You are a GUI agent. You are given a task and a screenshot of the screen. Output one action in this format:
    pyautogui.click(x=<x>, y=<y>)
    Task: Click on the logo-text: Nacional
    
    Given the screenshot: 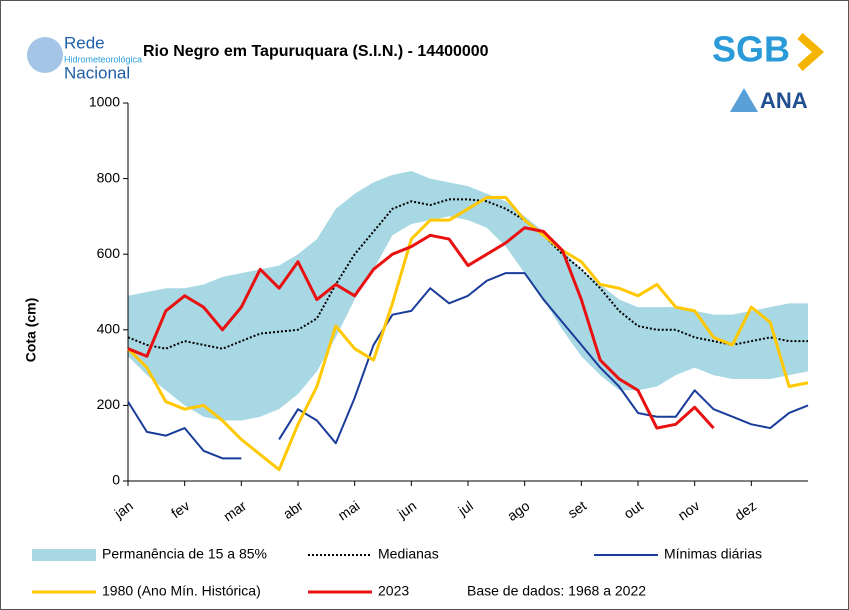 What is the action you would take?
    pyautogui.click(x=97, y=72)
    